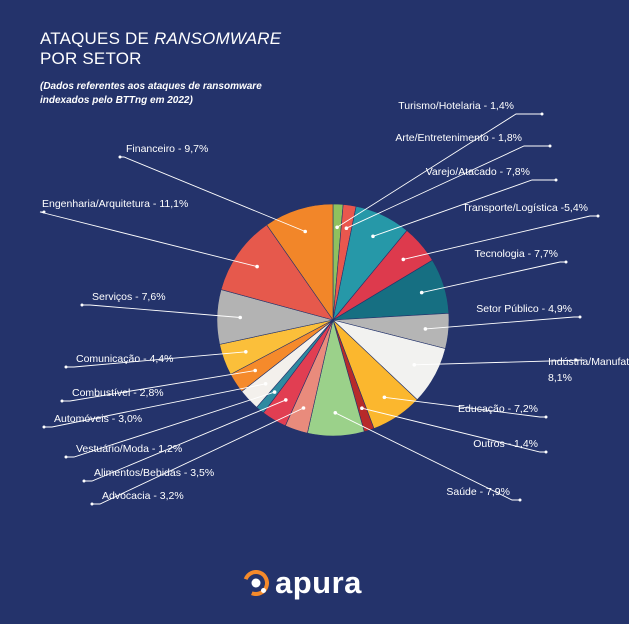 The image size is (629, 624). What do you see at coordinates (217, 38) in the screenshot?
I see `title-italic-word: RANSOMWARE` at bounding box center [217, 38].